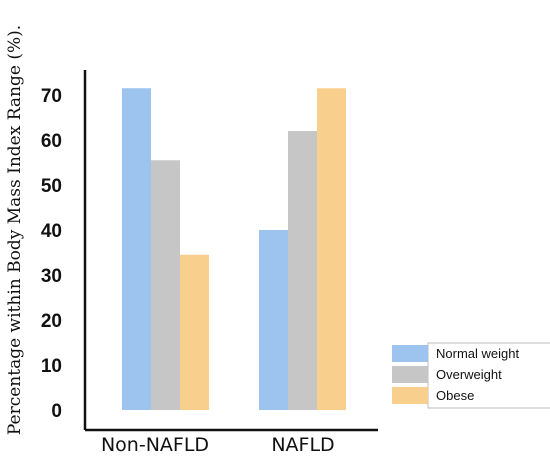  Describe the element at coordinates (51, 366) in the screenshot. I see `y-tick-label: 10` at that location.